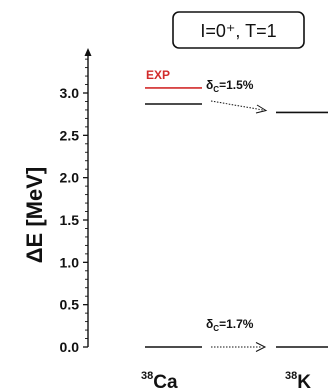 The width and height of the screenshot is (328, 392). Describe the element at coordinates (236, 85) in the screenshot. I see `delta-value: =1.5%` at that location.